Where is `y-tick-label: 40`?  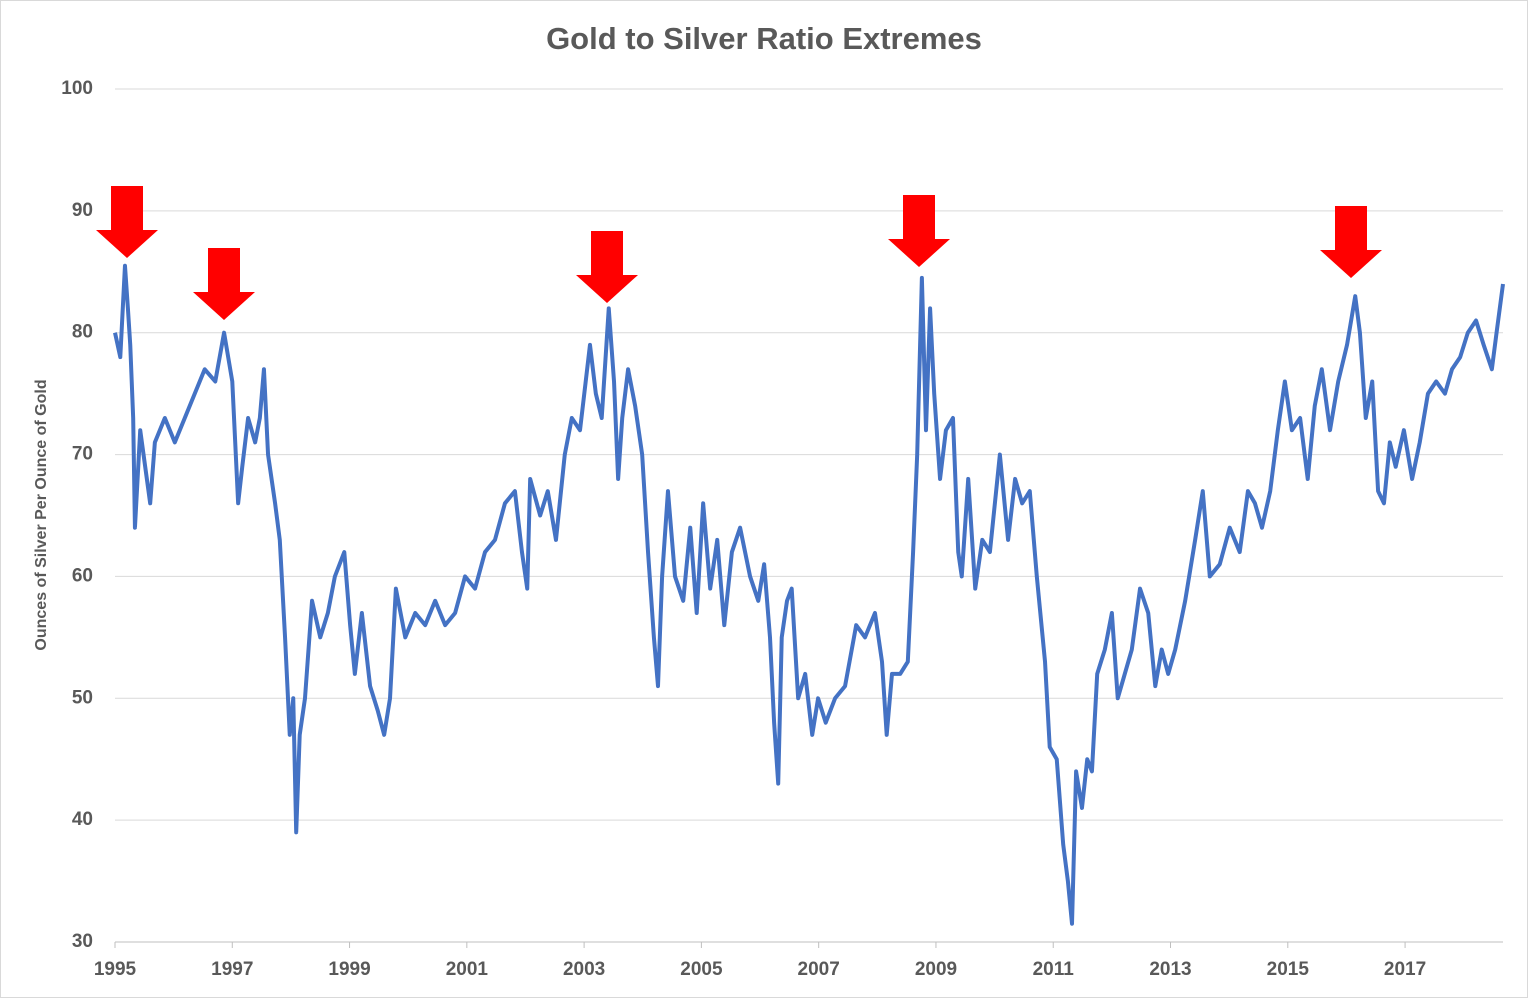 y-tick-label: 40 is located at coordinates (82, 819).